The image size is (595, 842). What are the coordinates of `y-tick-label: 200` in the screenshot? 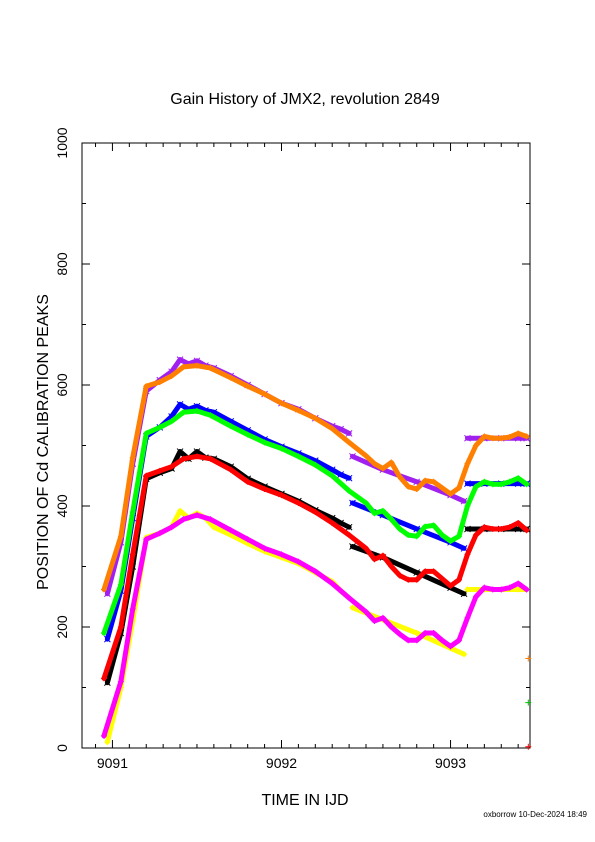 It's located at (62, 627).